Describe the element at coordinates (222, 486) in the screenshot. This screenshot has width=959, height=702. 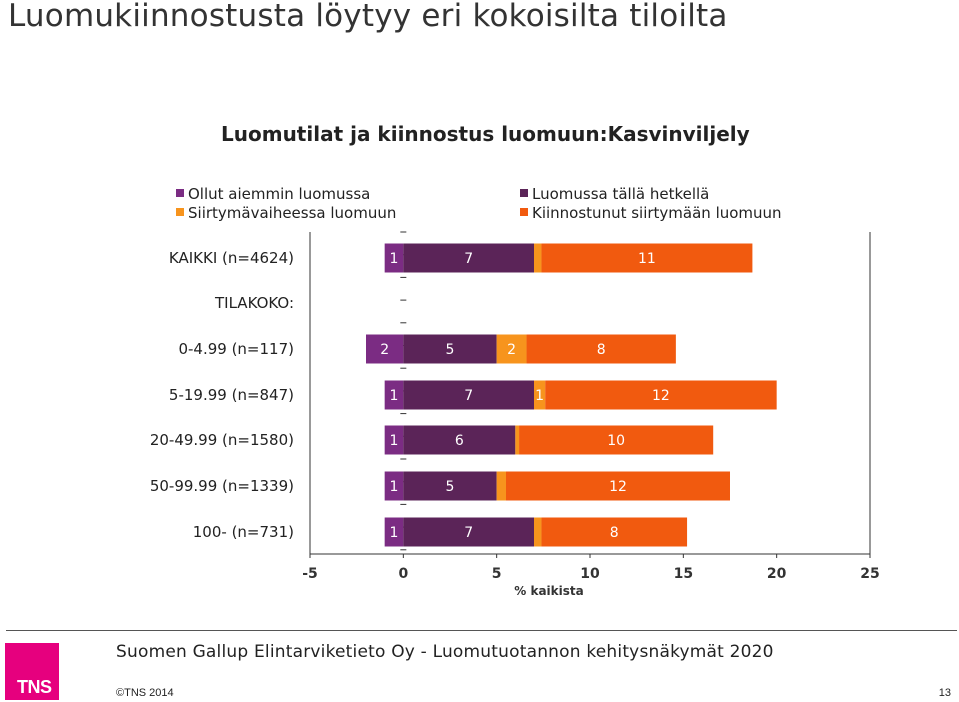
I see `category-label: 50-99.99 (n=1339)` at that location.